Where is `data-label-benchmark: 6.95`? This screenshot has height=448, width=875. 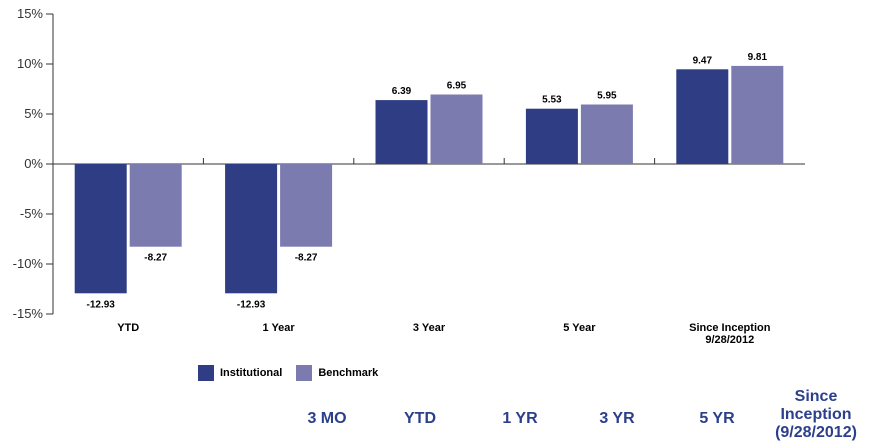 data-label-benchmark: 6.95 is located at coordinates (457, 86).